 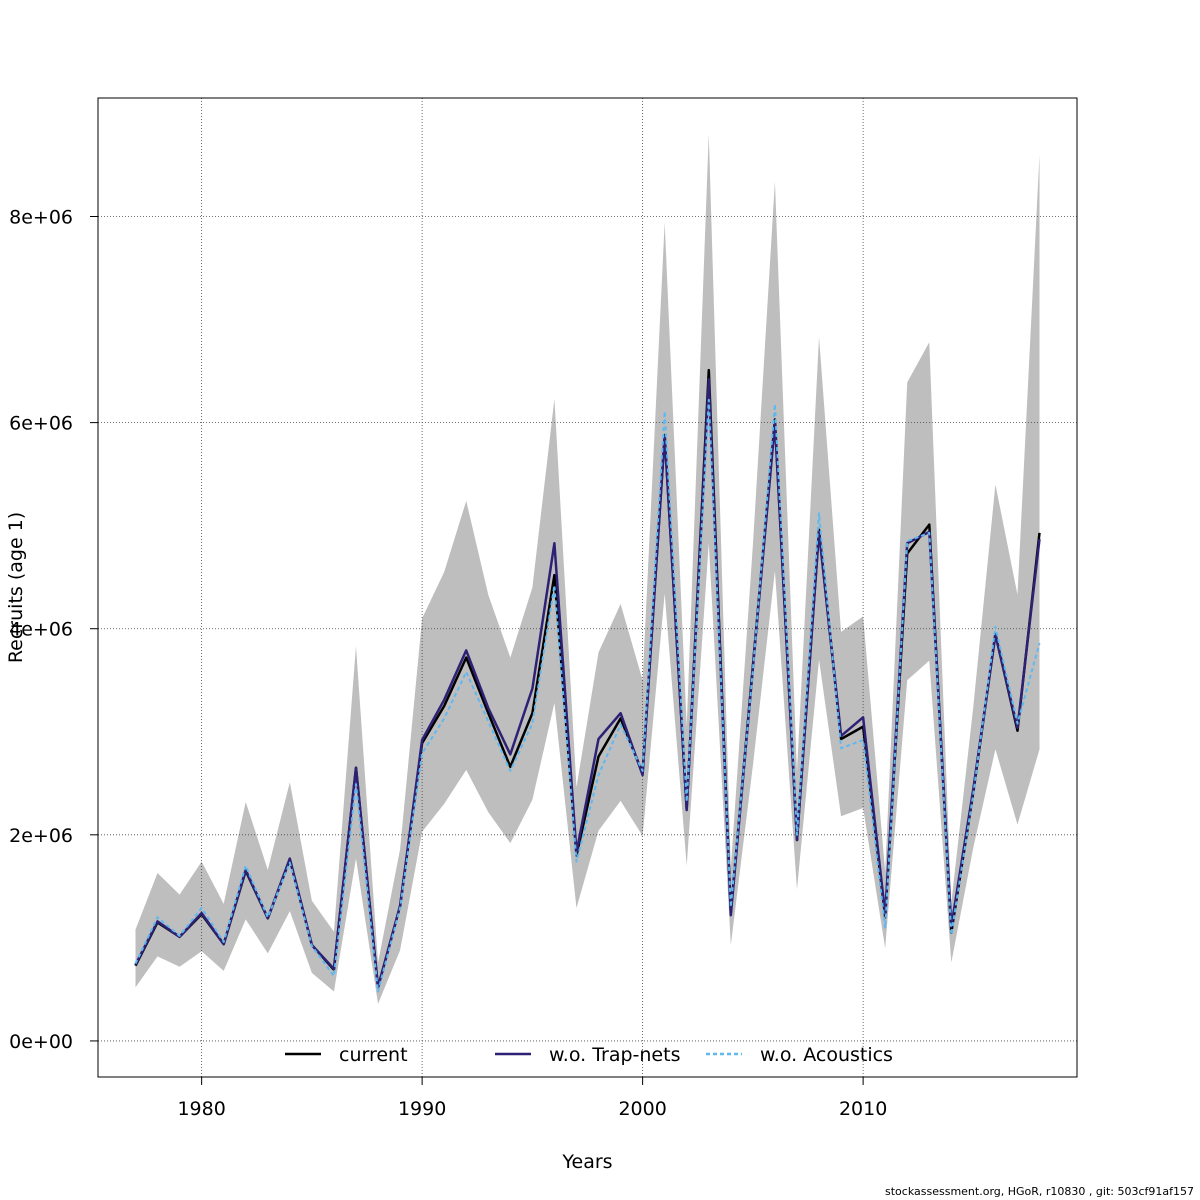 I want to click on y-tick-label: 8e+06, so click(x=41, y=218).